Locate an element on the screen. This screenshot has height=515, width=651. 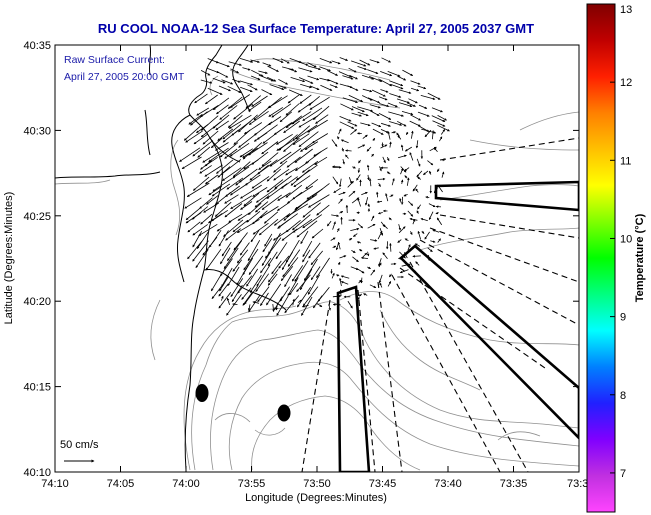
x-tick-label: 74:10 is located at coordinates (55, 484).